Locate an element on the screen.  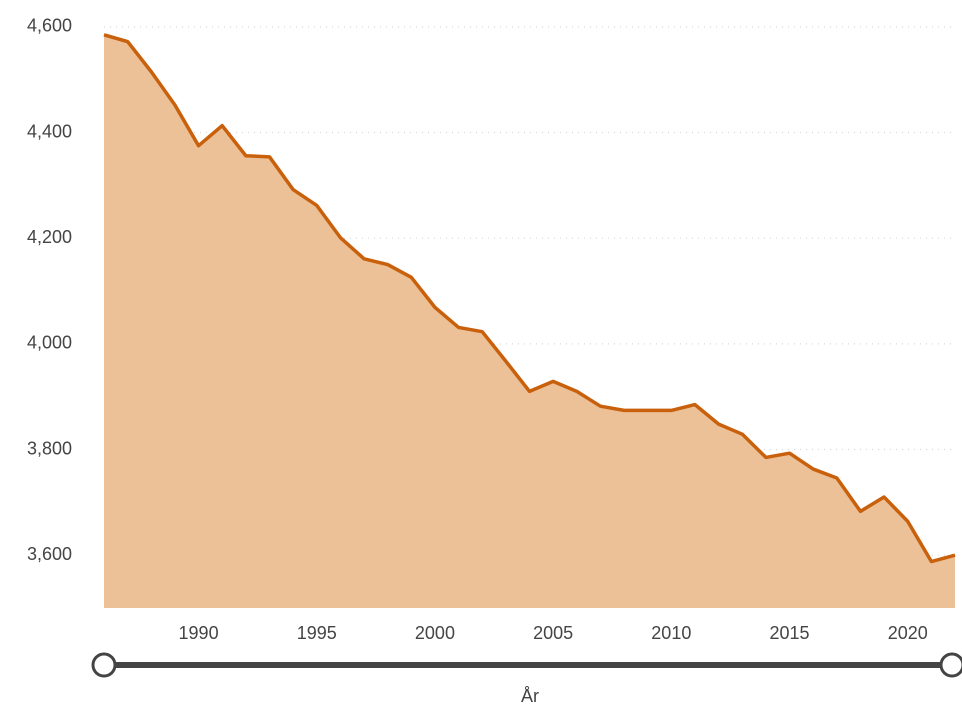
range-slider-start-handle is located at coordinates (104, 665).